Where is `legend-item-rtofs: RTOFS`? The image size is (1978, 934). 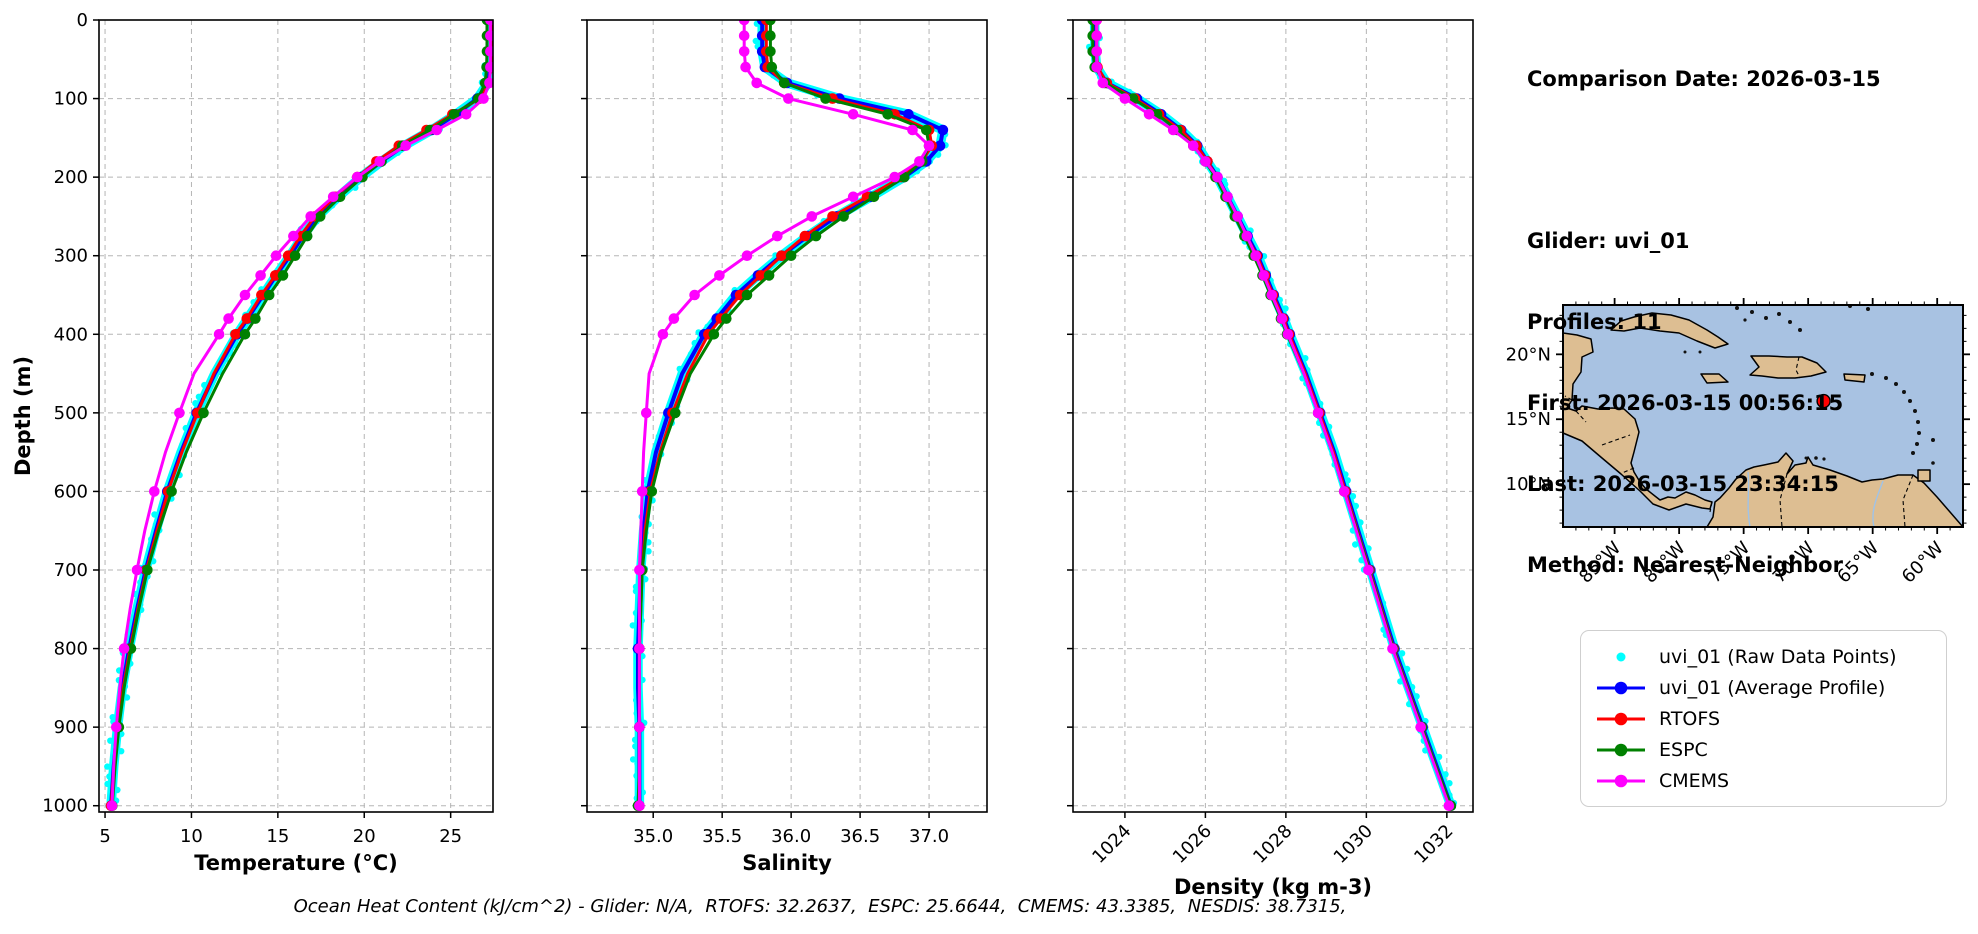 legend-item-rtofs: RTOFS is located at coordinates (1769, 718).